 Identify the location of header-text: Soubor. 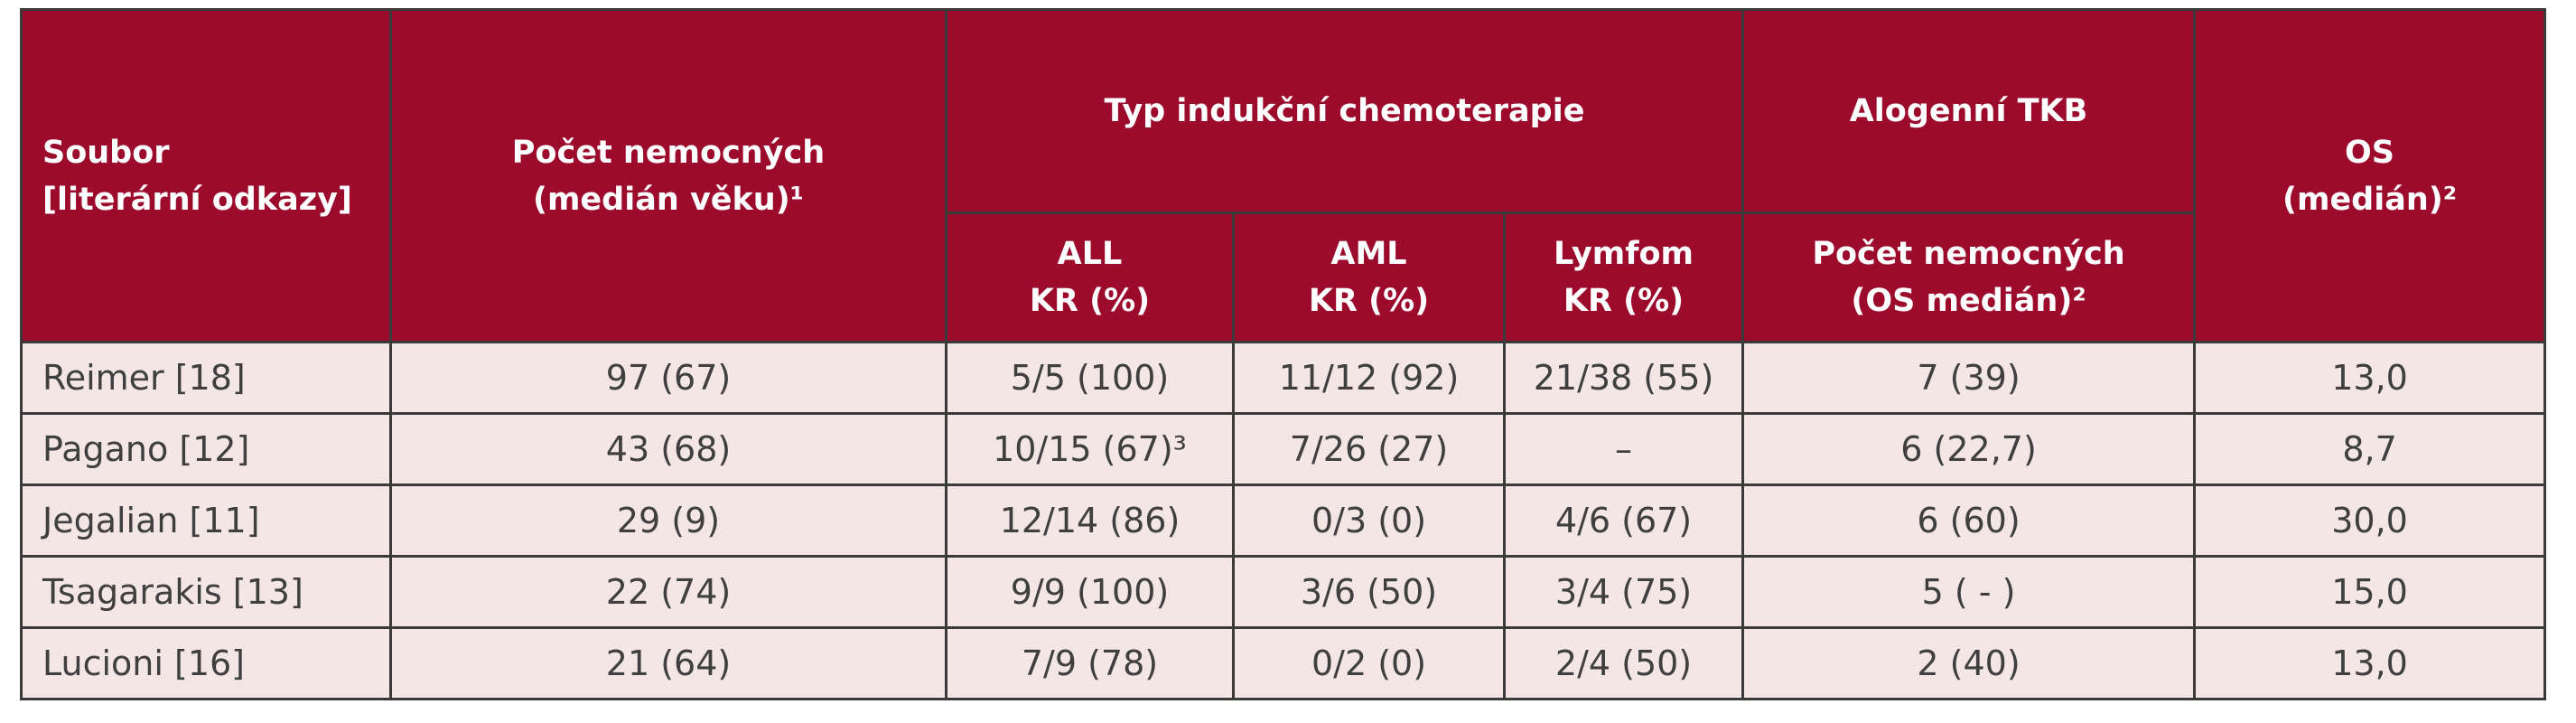
(106, 152).